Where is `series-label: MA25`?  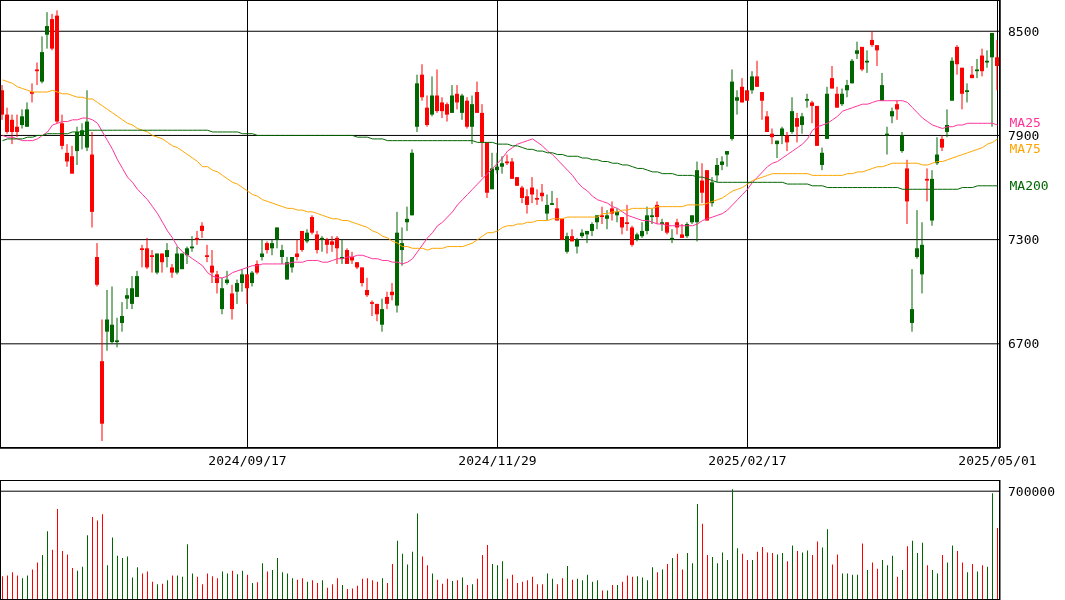 series-label: MA25 is located at coordinates (1025, 122).